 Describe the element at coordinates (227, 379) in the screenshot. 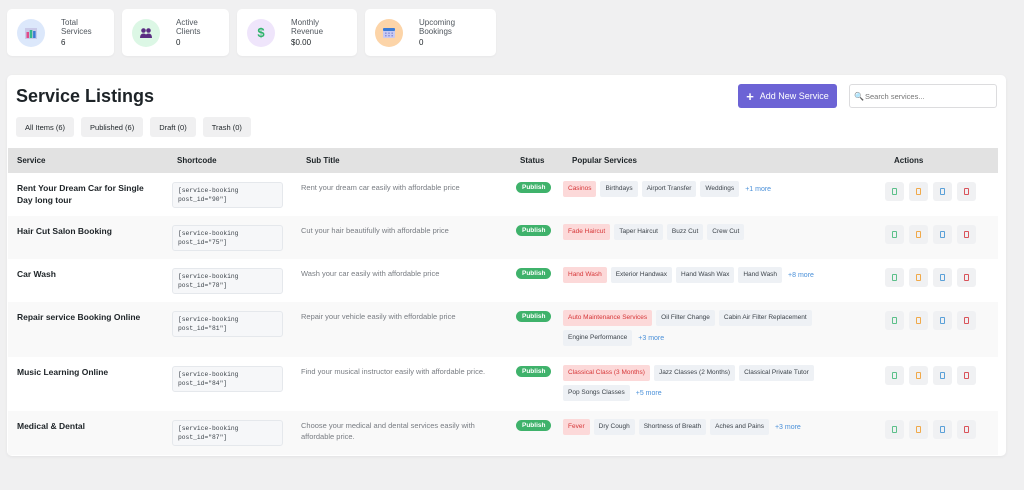

I see `shortcode: [service-booking post_id="84"]` at that location.